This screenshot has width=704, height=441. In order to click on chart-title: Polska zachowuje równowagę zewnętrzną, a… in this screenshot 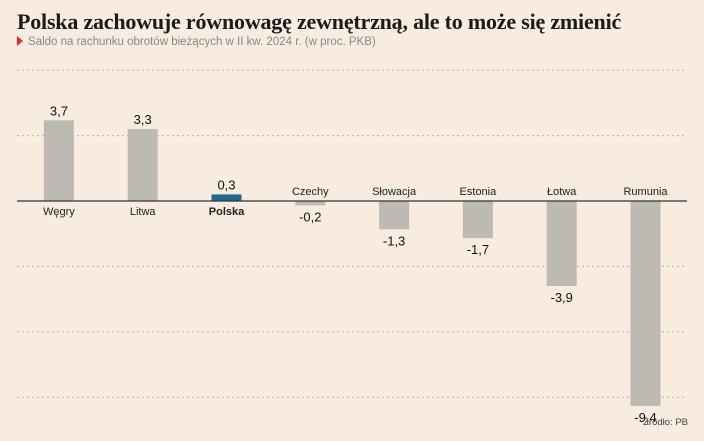, I will do `click(319, 21)`.